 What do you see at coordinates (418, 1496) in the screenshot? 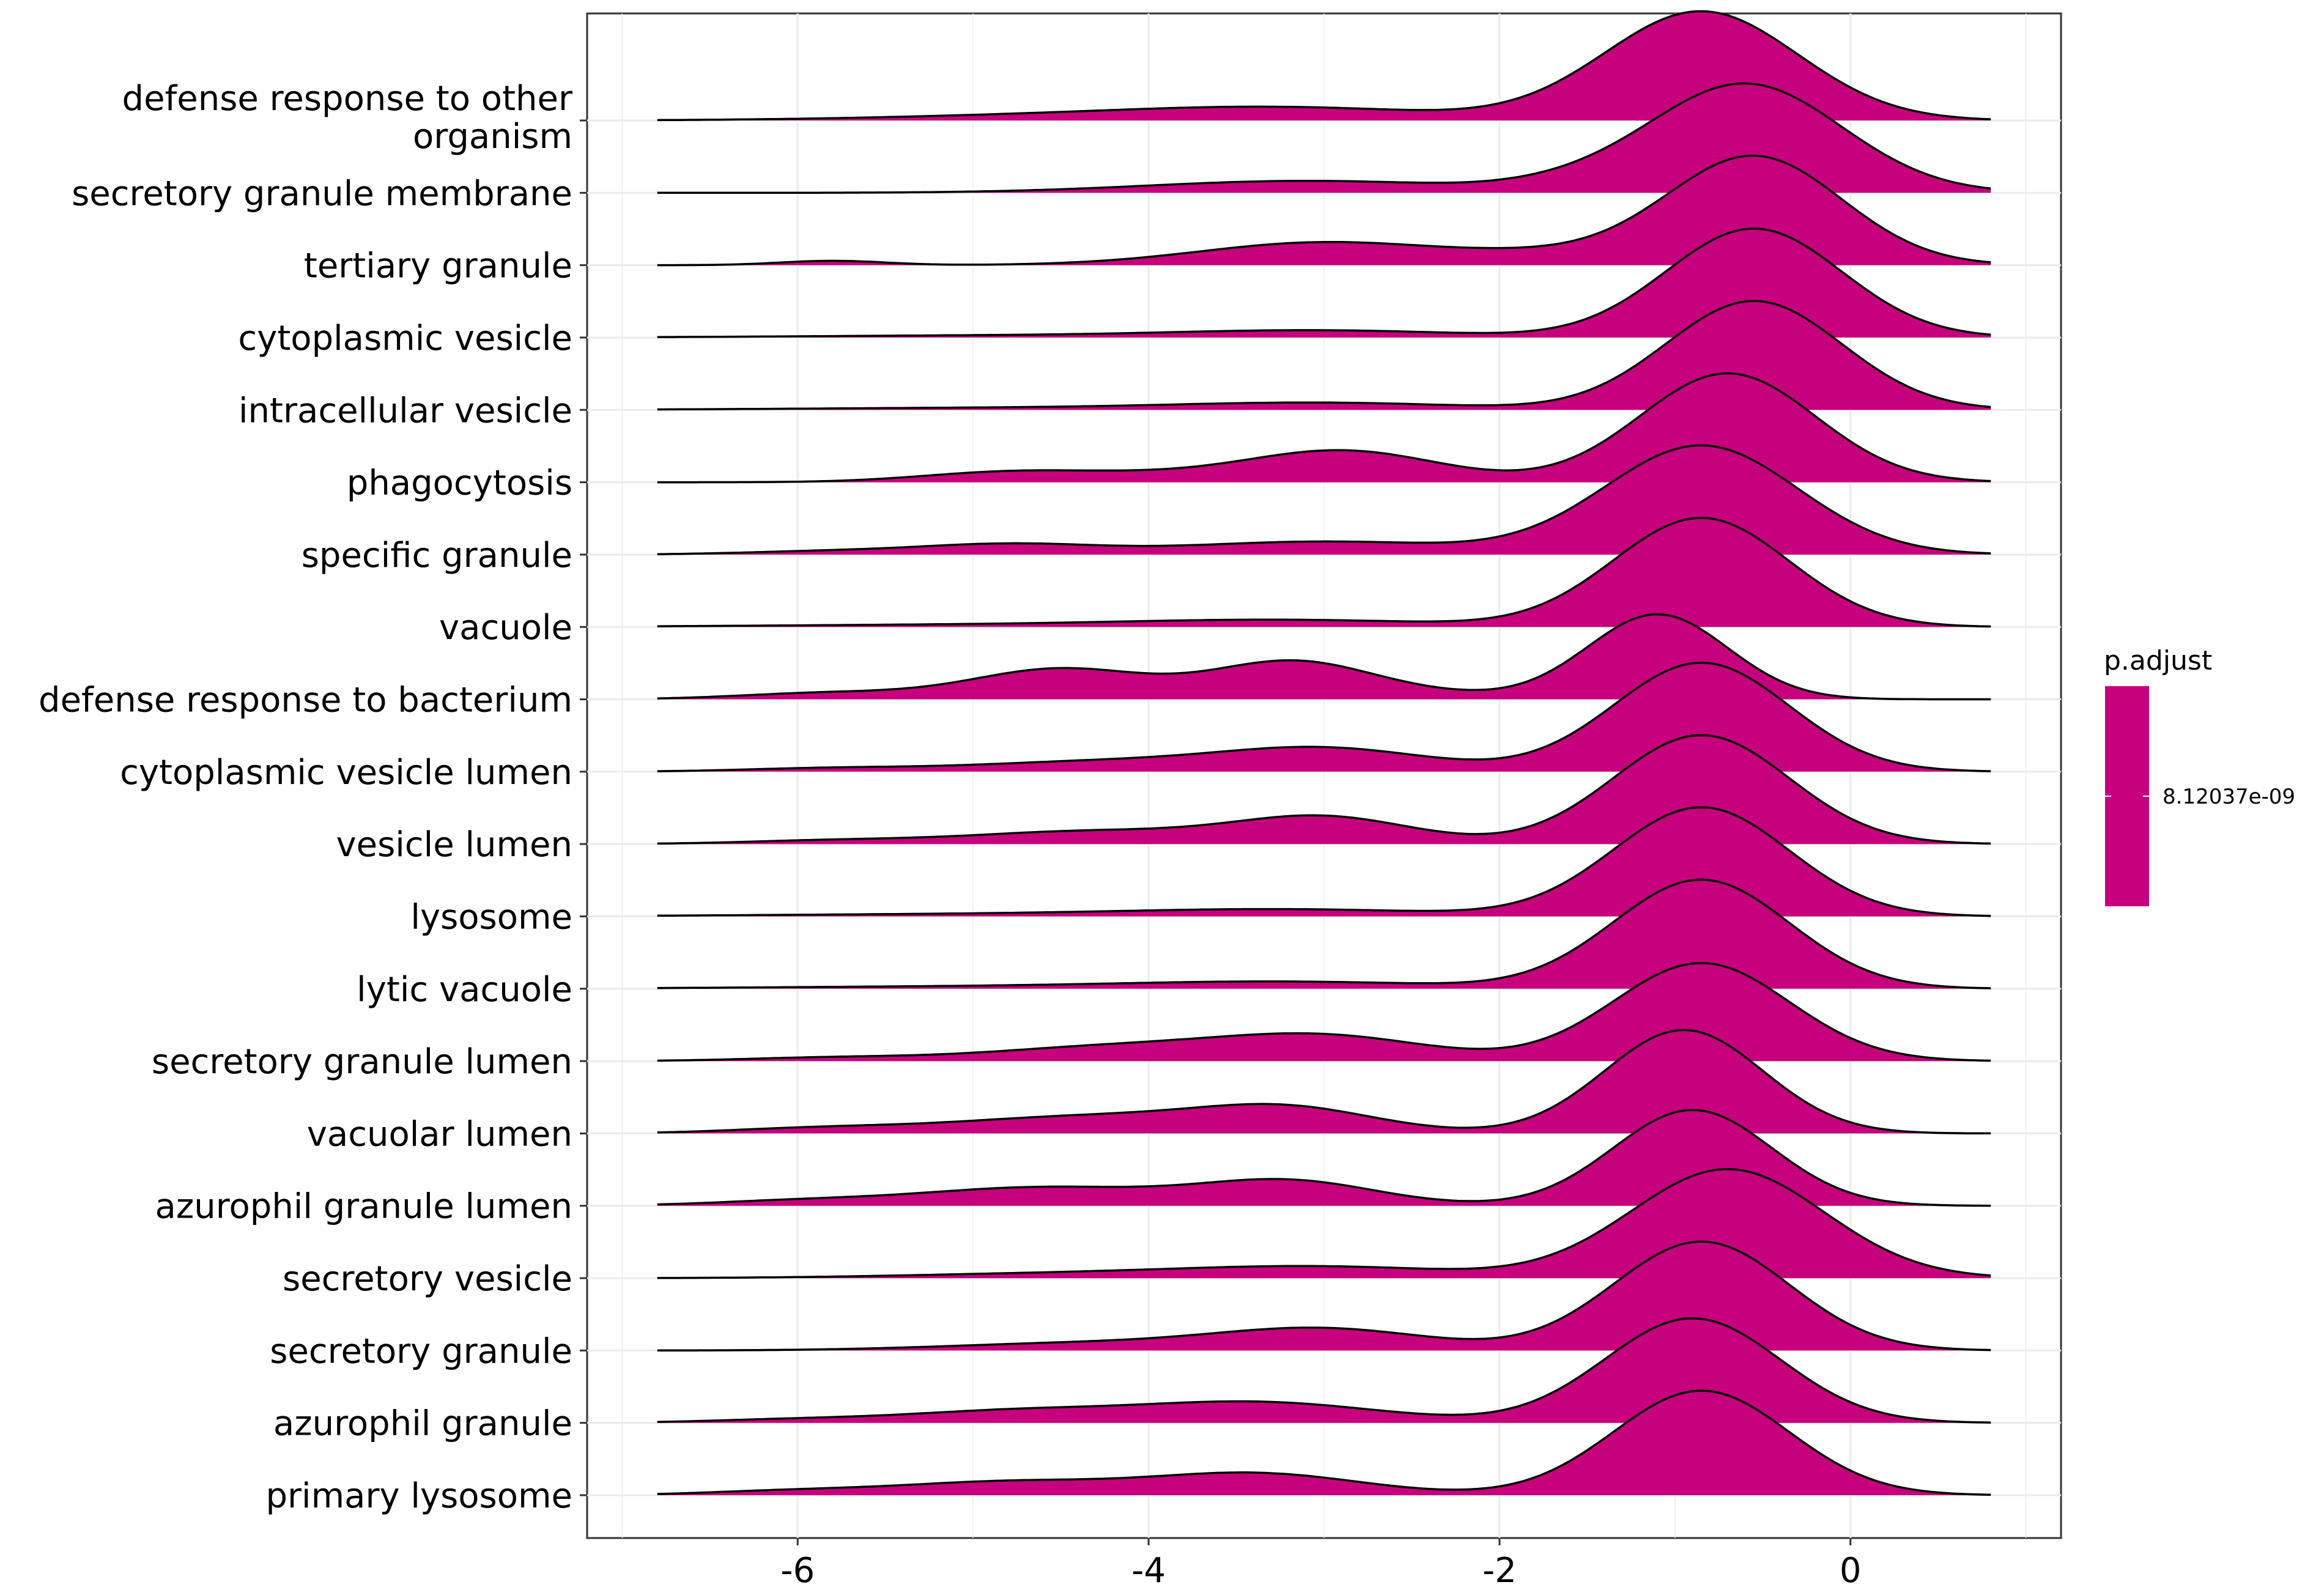
I see `y-tick-label: primary lysosome` at bounding box center [418, 1496].